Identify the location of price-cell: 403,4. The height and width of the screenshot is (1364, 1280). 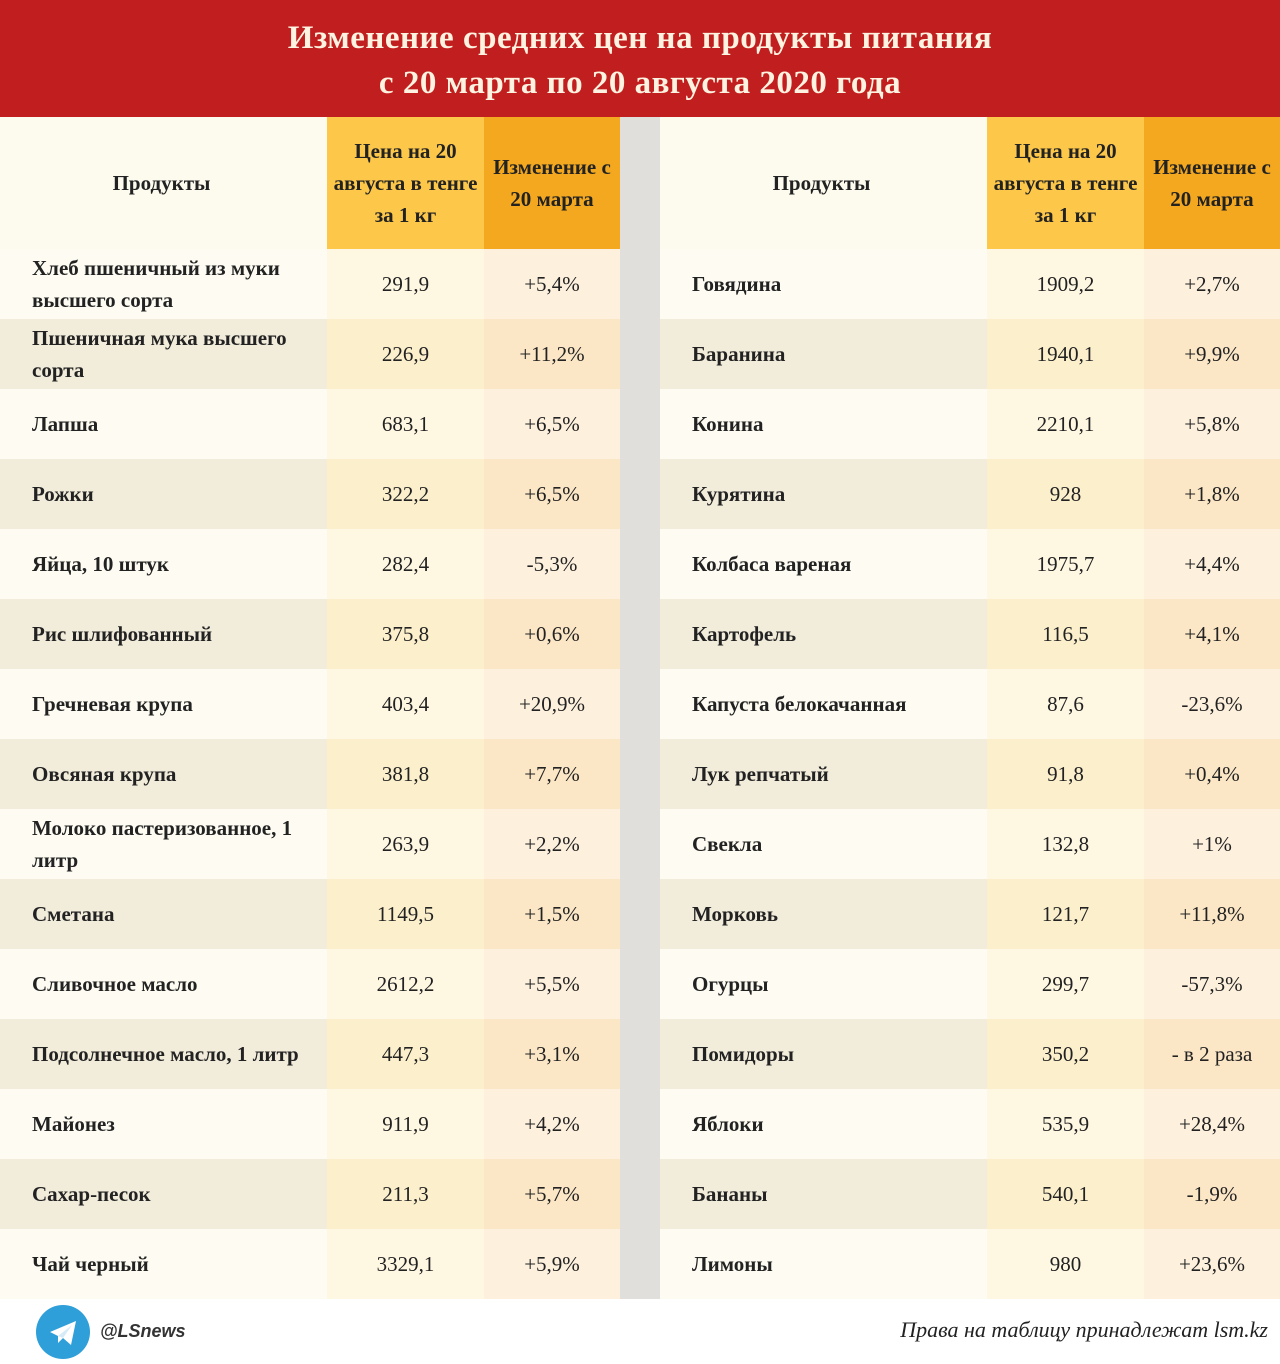
(405, 704).